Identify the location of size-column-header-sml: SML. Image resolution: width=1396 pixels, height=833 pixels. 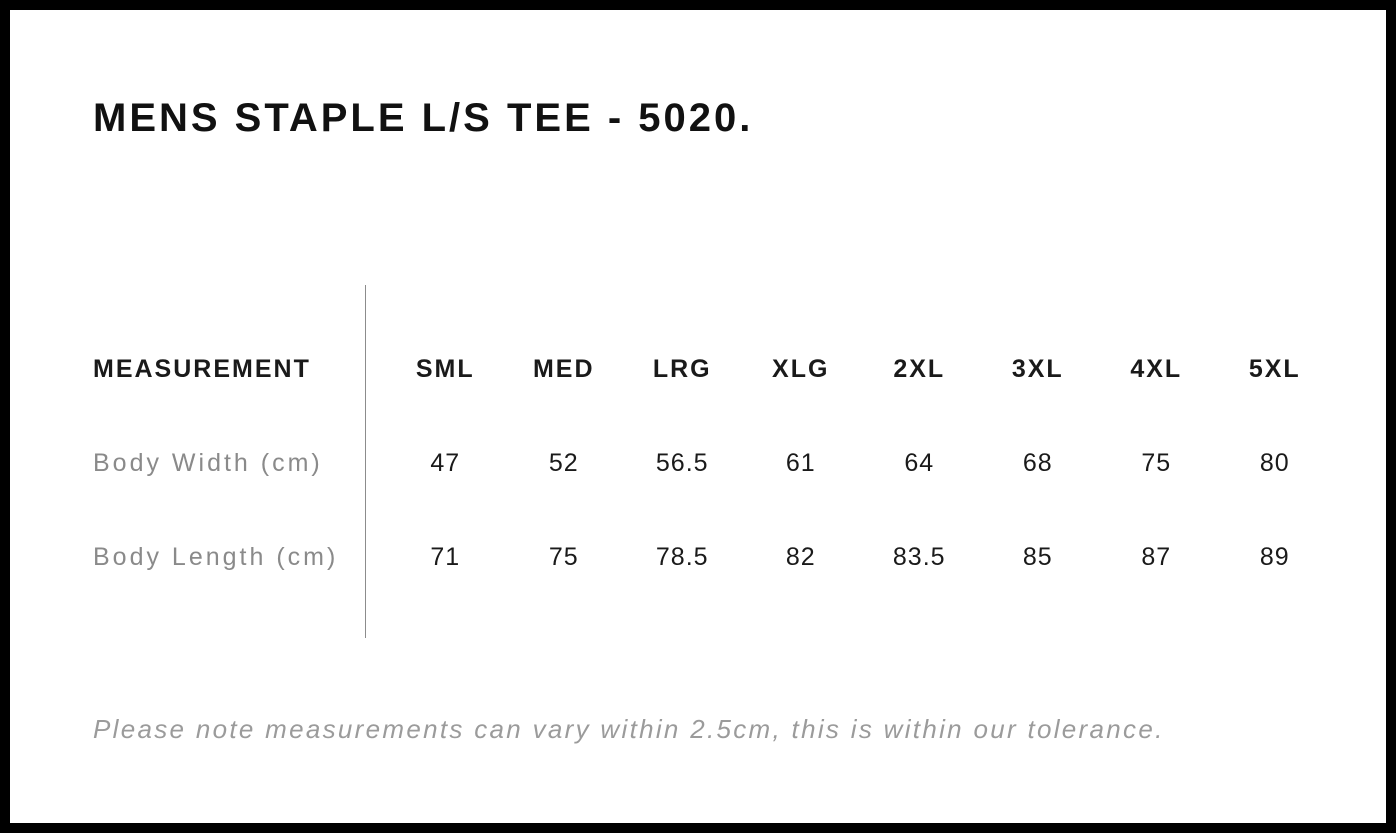
(445, 368).